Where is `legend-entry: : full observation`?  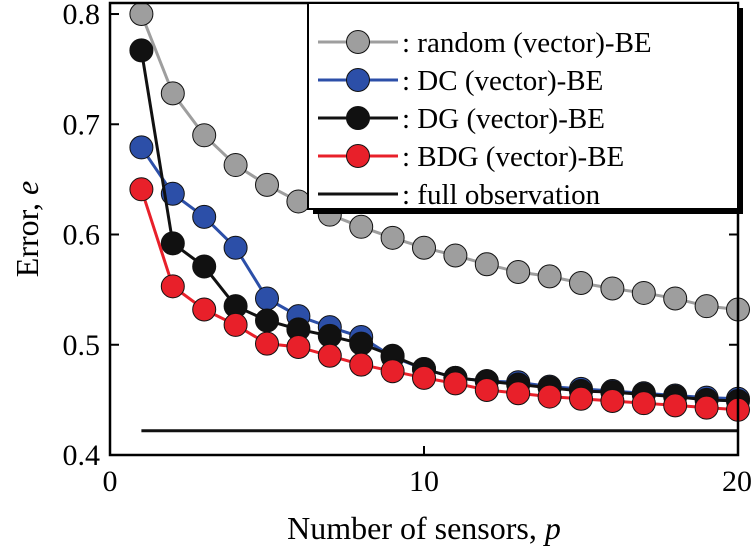 legend-entry: : full observation is located at coordinates (459, 195).